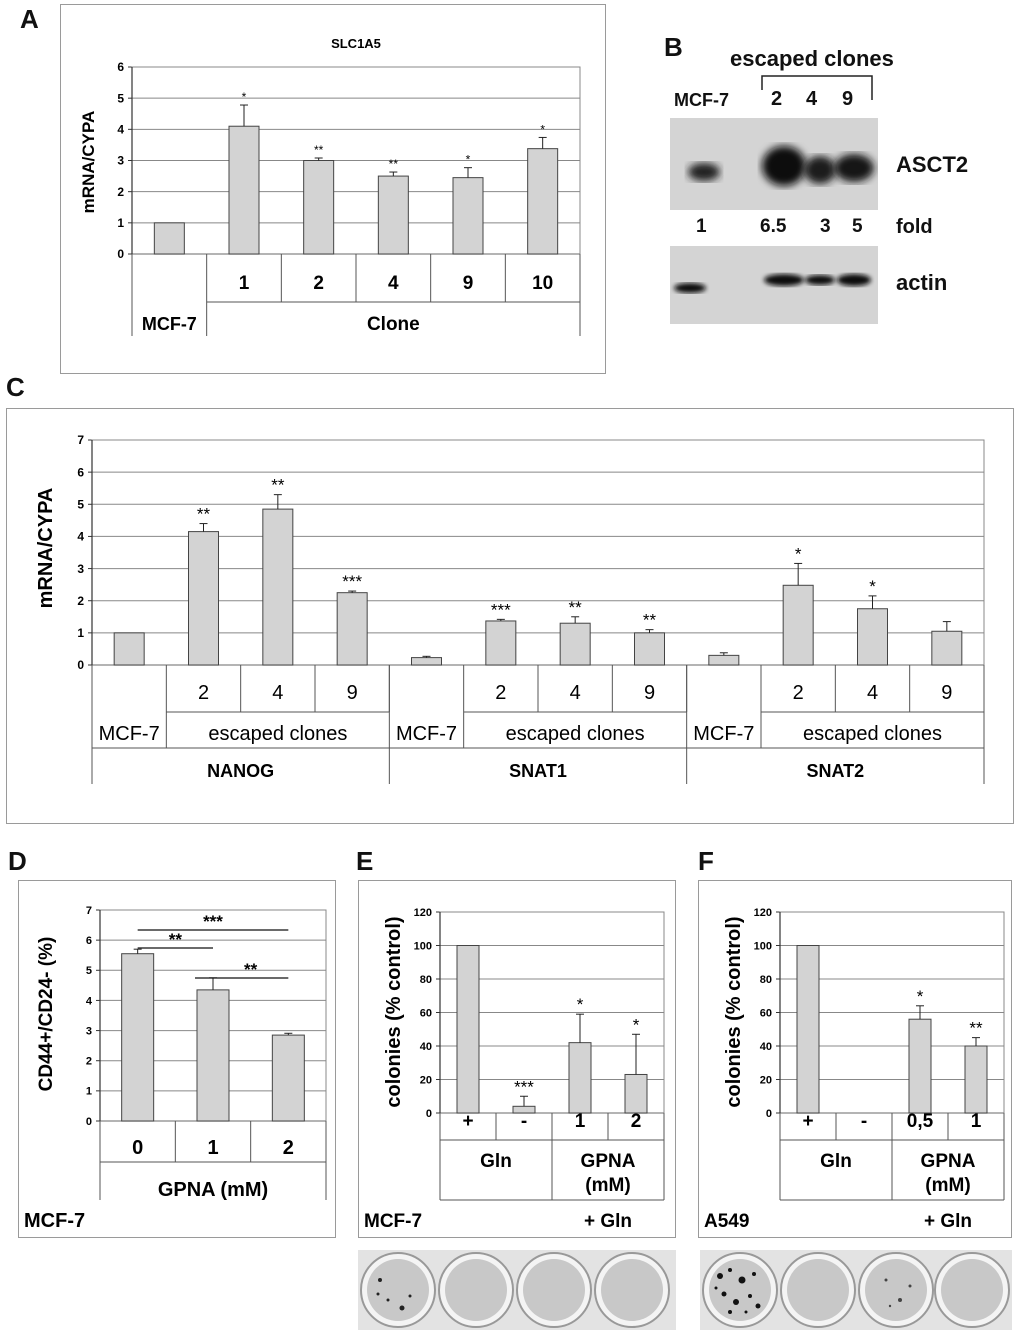  I want to click on panel-e-frame, so click(517, 1059).